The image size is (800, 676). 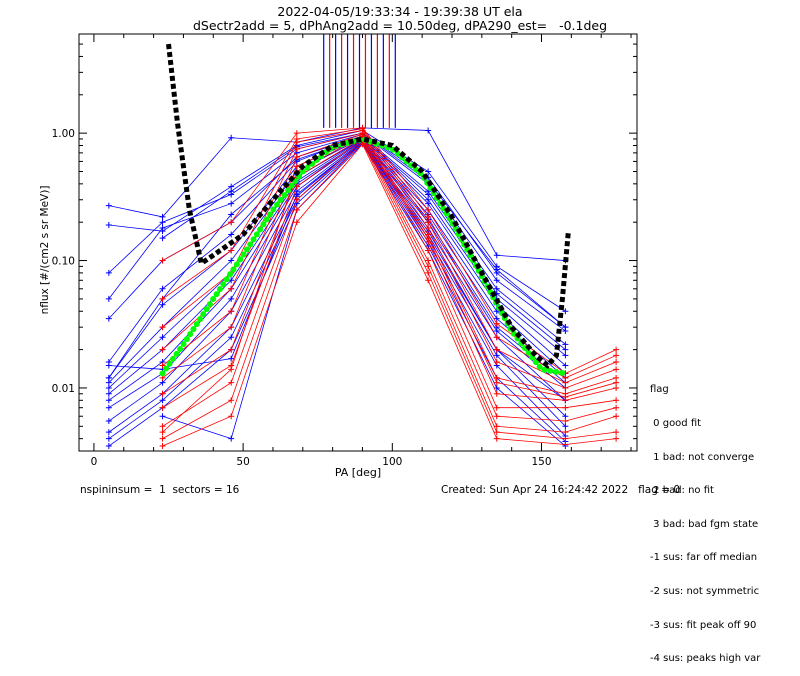 What do you see at coordinates (337, 194) in the screenshot?
I see `series-line` at bounding box center [337, 194].